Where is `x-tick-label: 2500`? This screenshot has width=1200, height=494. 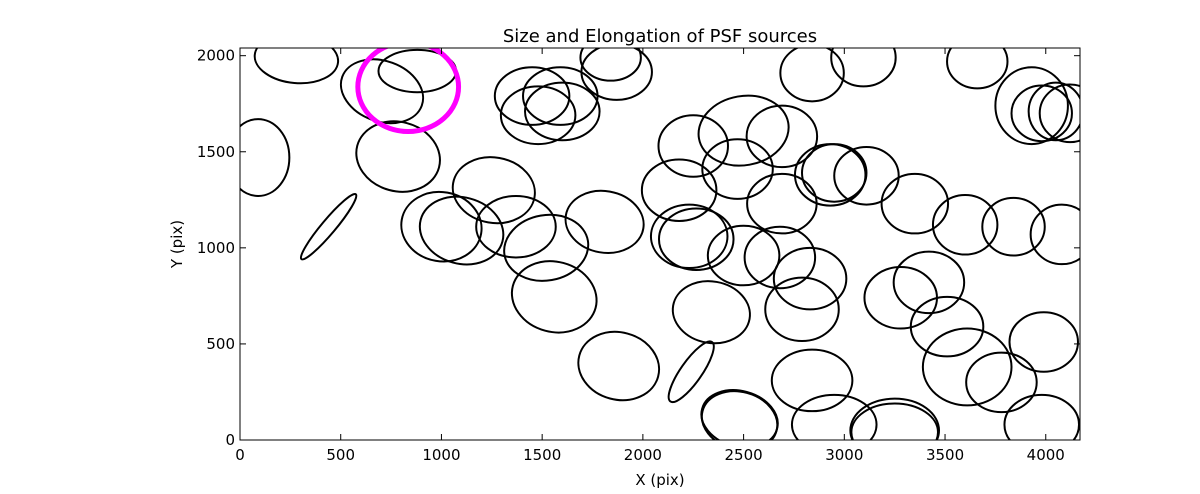 x-tick-label: 2500 is located at coordinates (744, 455).